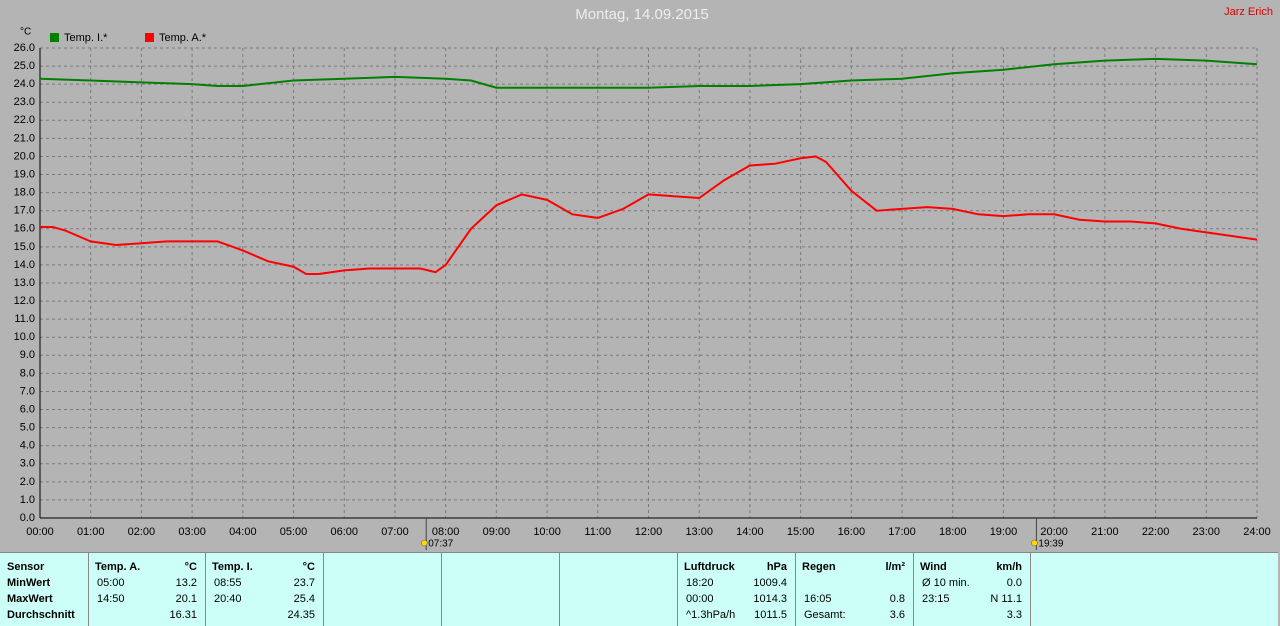 Image resolution: width=1280 pixels, height=626 pixels. I want to click on y-tick-label: 0.0, so click(27, 518).